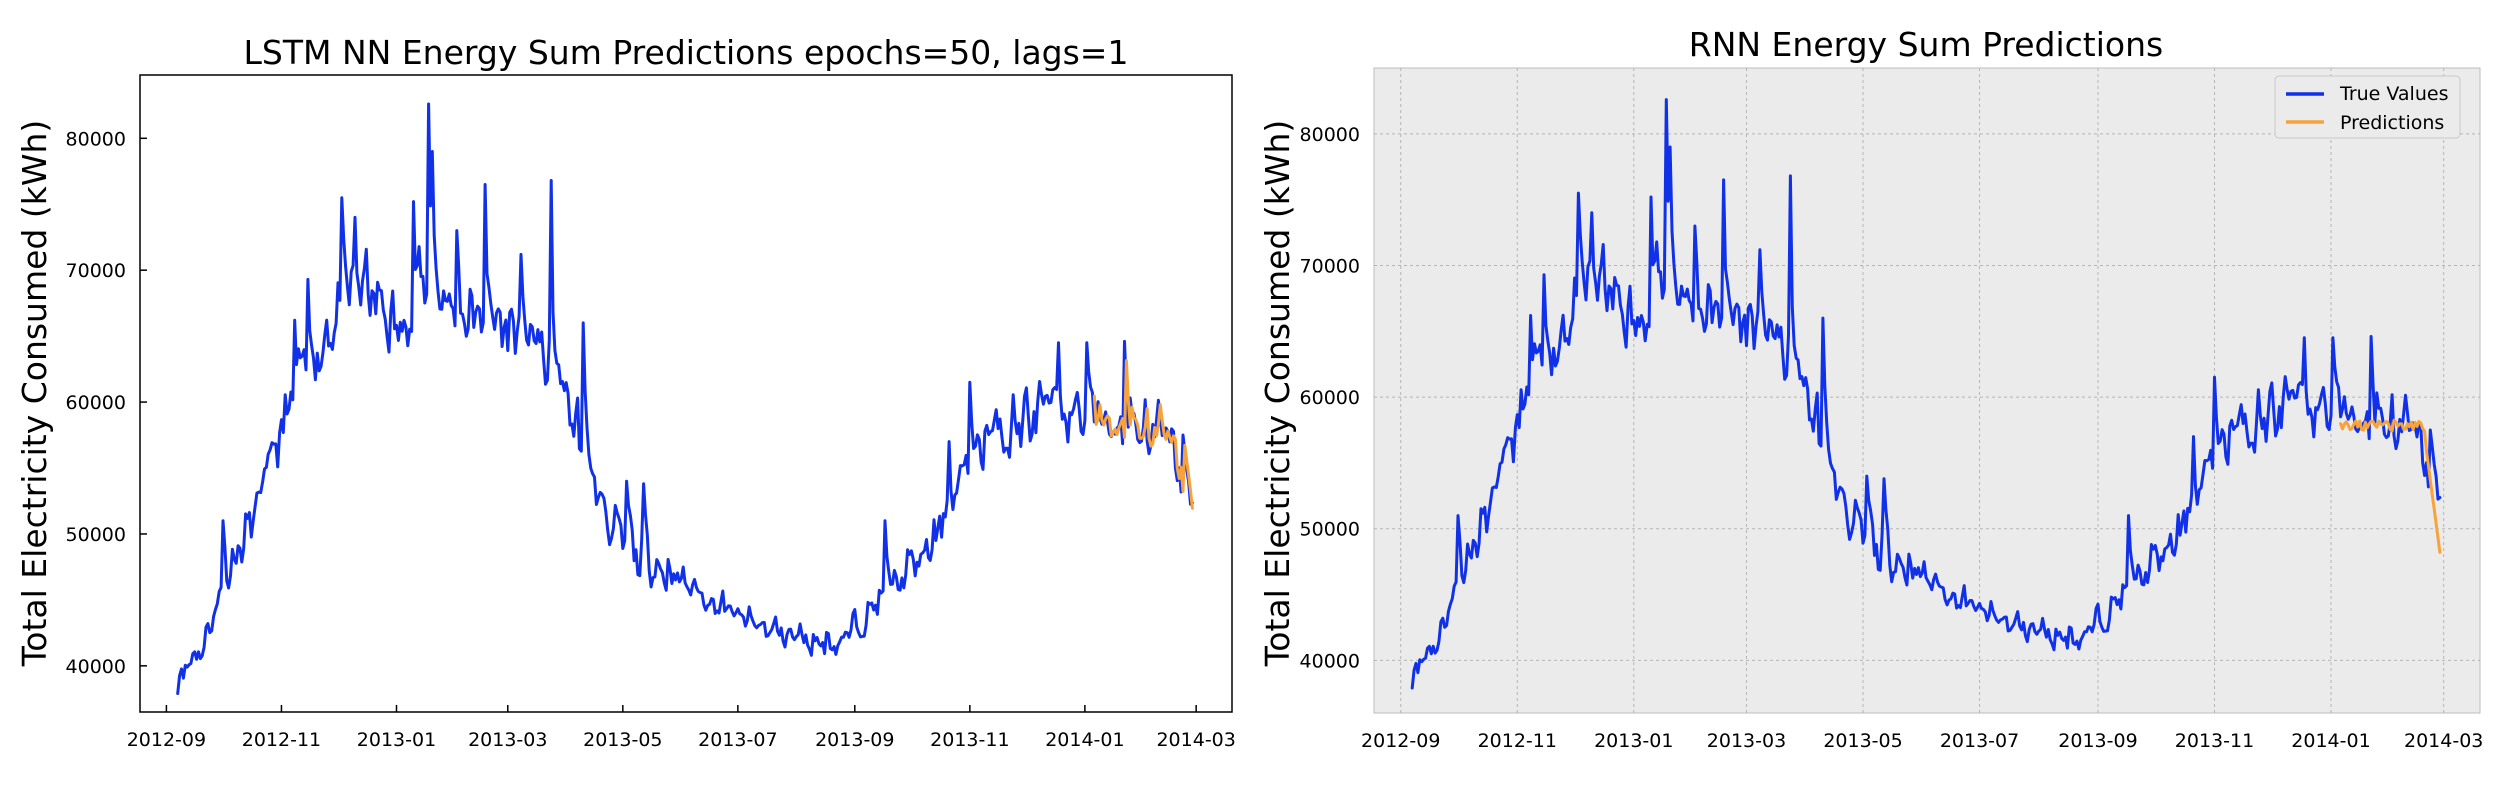 The width and height of the screenshot is (2508, 794). Describe the element at coordinates (166, 740) in the screenshot. I see `lstm-xtick-label: 2012-09` at that location.